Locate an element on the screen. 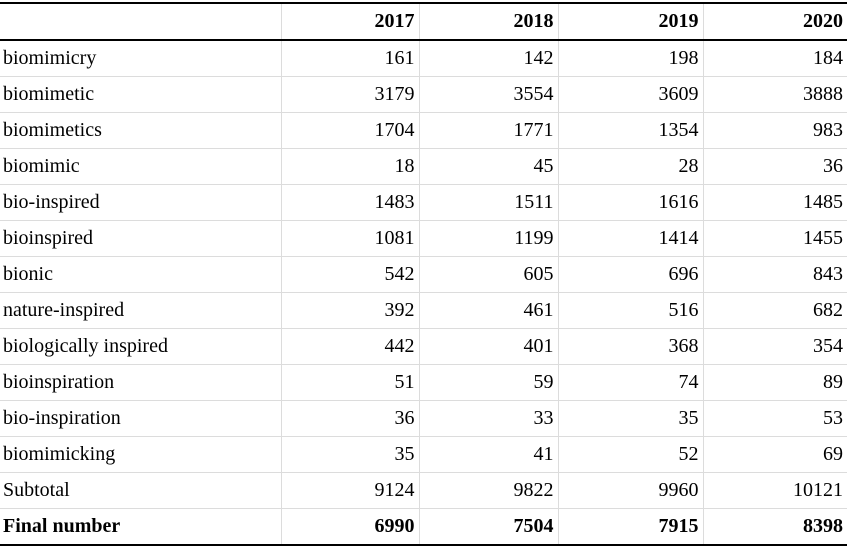 The width and height of the screenshot is (848, 546). cell-value: 59 is located at coordinates (488, 382).